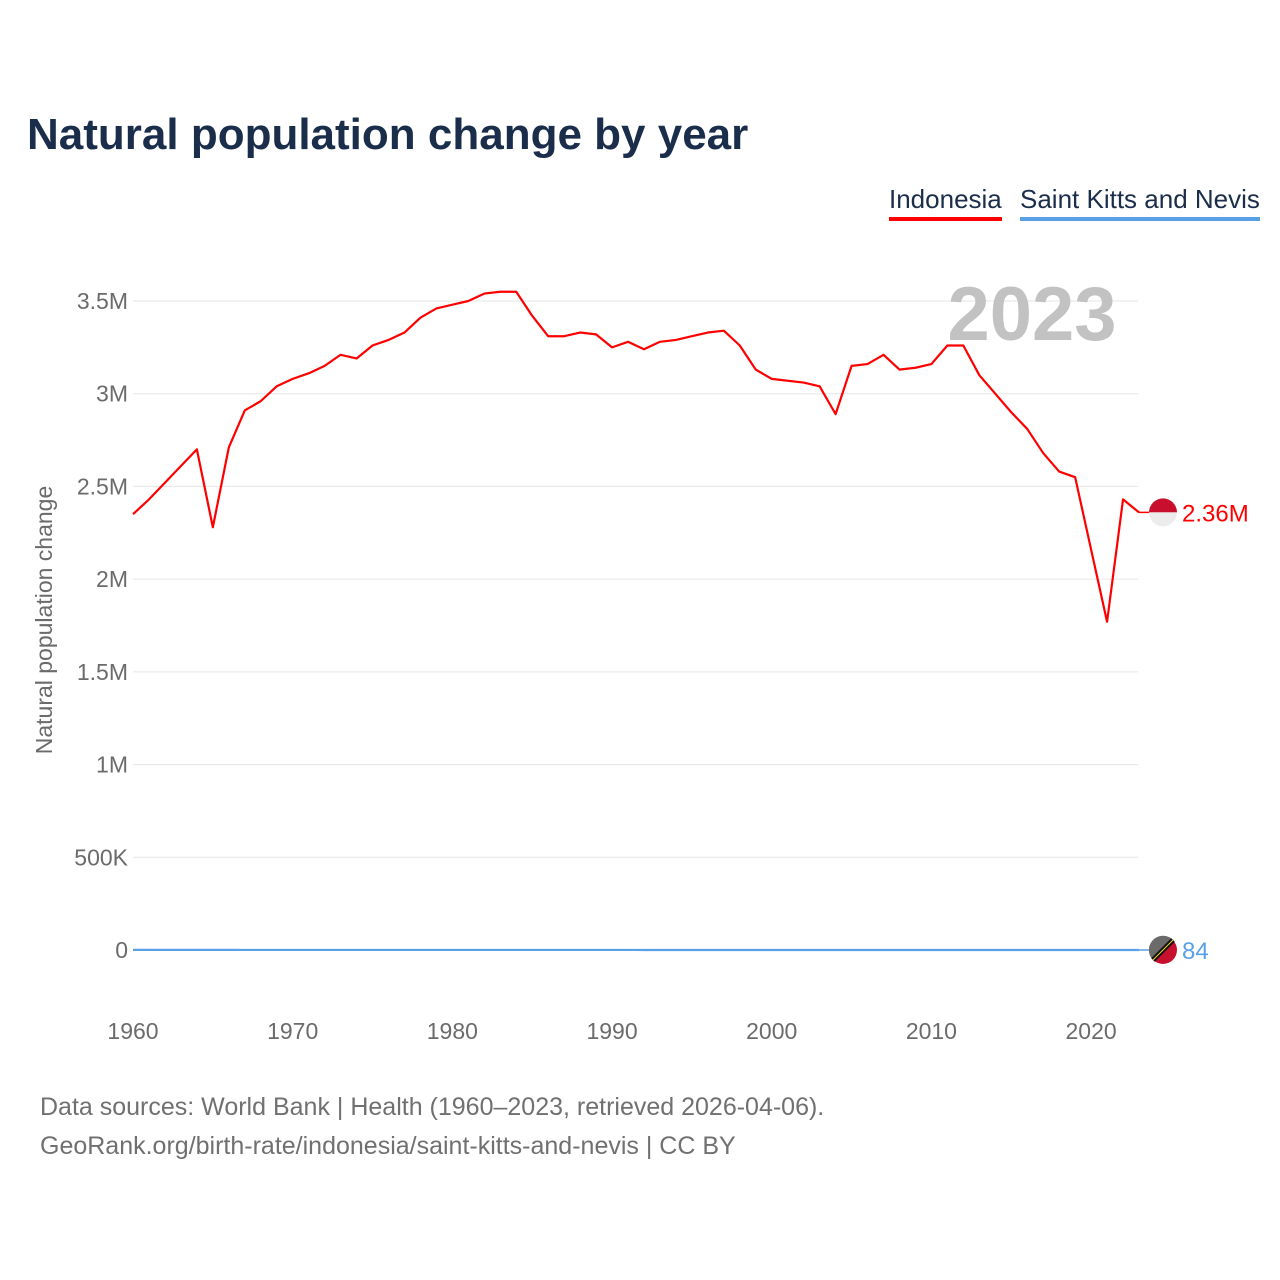 This screenshot has width=1280, height=1280. I want to click on y-tick-label: 2.5M, so click(102, 486).